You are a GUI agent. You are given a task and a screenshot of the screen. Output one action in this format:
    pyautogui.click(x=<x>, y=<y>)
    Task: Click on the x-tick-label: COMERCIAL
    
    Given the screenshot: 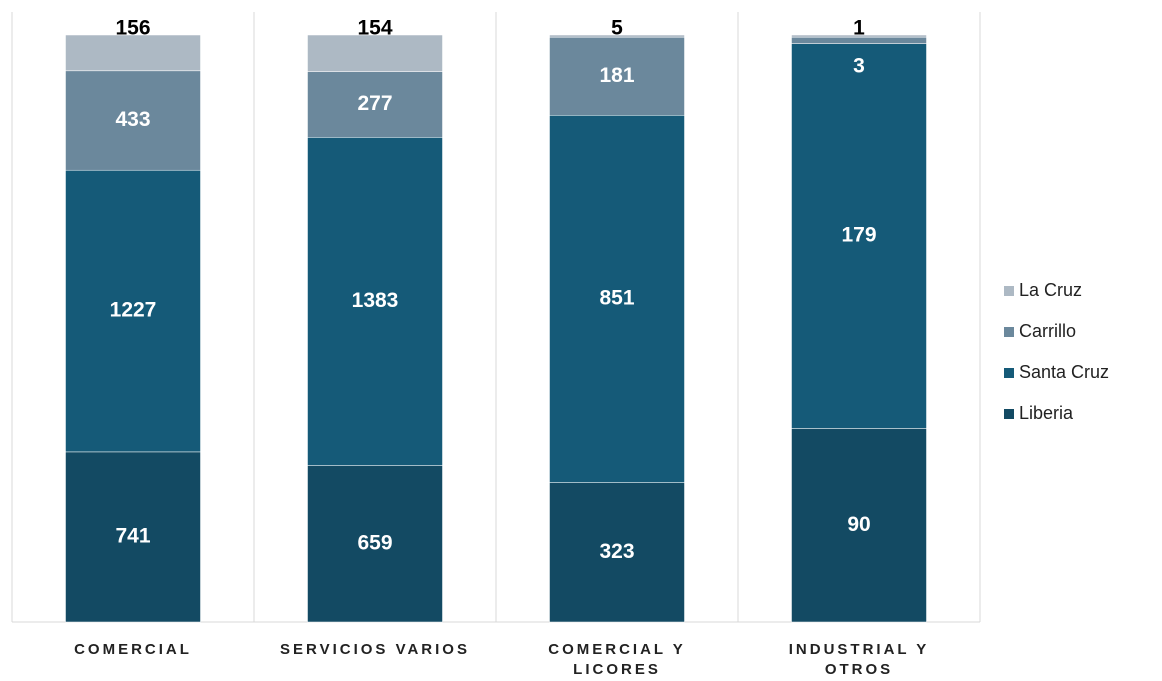 What is the action you would take?
    pyautogui.click(x=133, y=649)
    